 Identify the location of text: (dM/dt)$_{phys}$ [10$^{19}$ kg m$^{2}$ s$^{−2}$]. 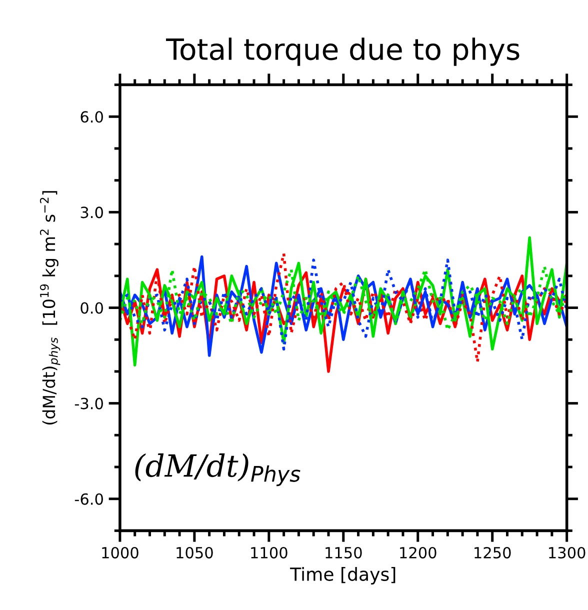
(50, 307).